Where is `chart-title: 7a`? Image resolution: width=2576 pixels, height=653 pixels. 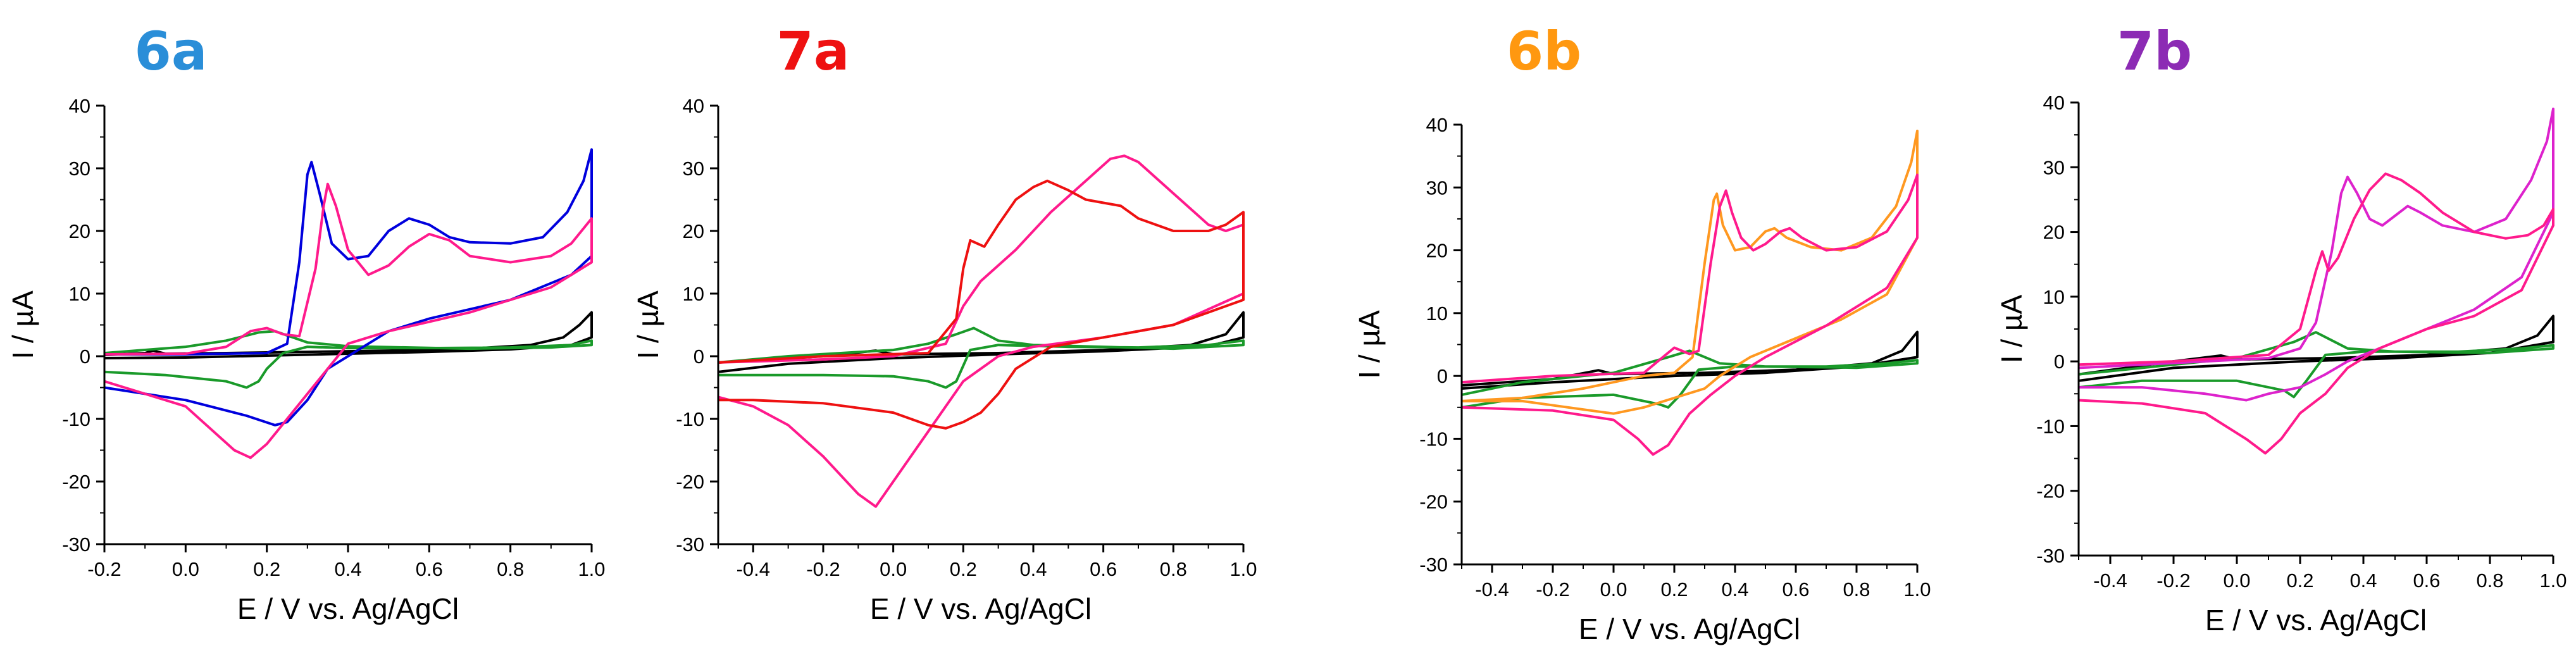
chart-title: 7a is located at coordinates (812, 51).